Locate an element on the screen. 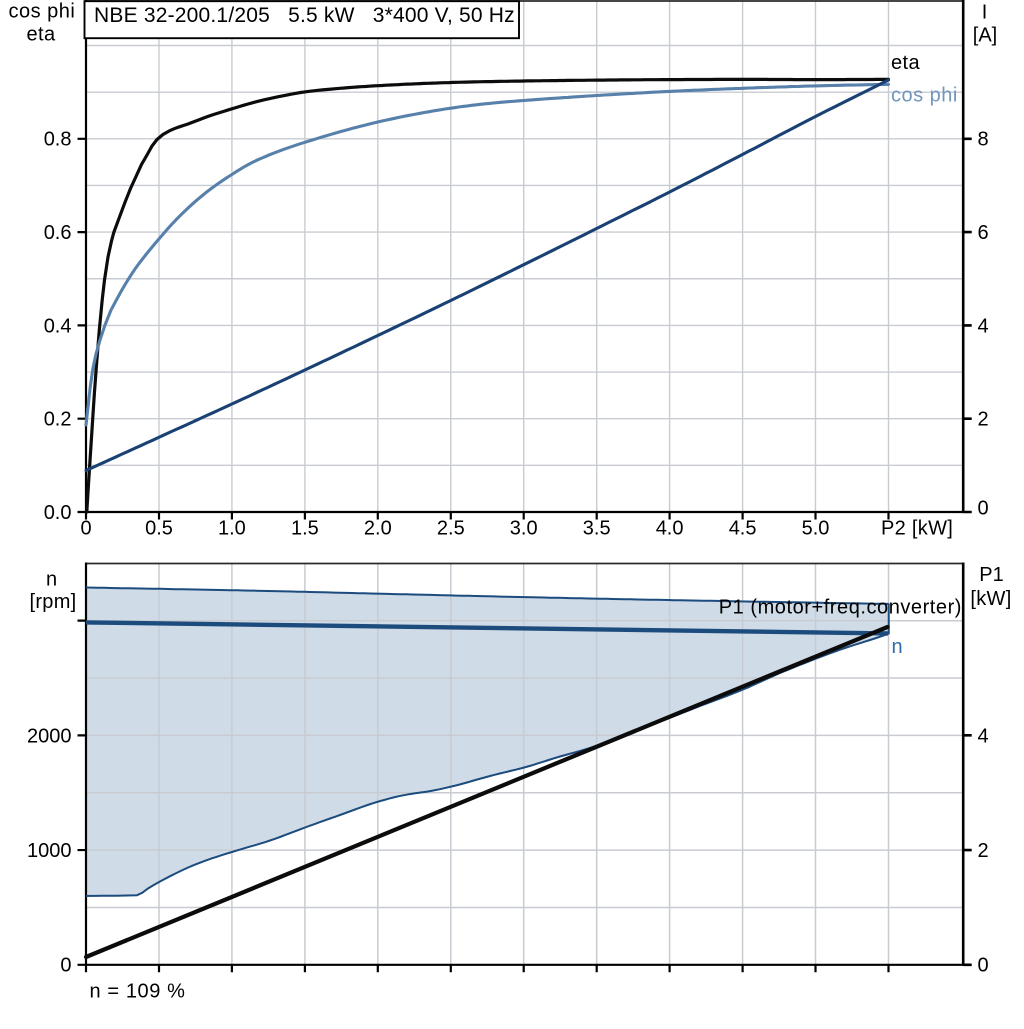  svg-text: 0.5 is located at coordinates (159, 528).